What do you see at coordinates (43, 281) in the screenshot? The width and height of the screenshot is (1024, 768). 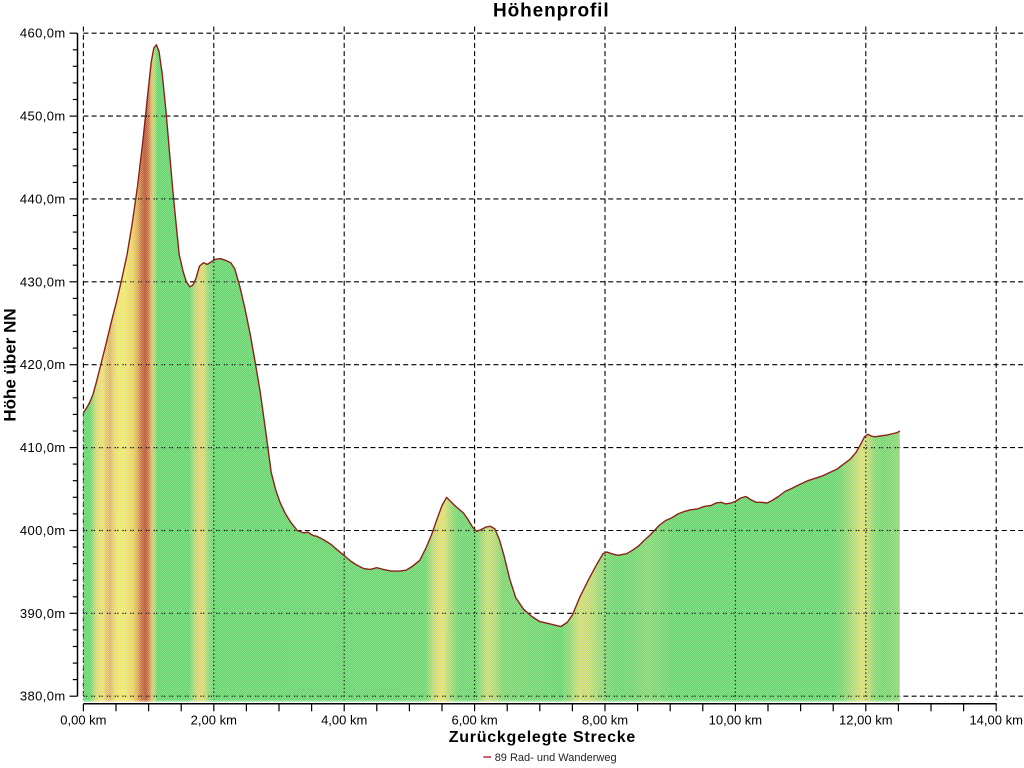 I see `svg-text: 430,0m` at bounding box center [43, 281].